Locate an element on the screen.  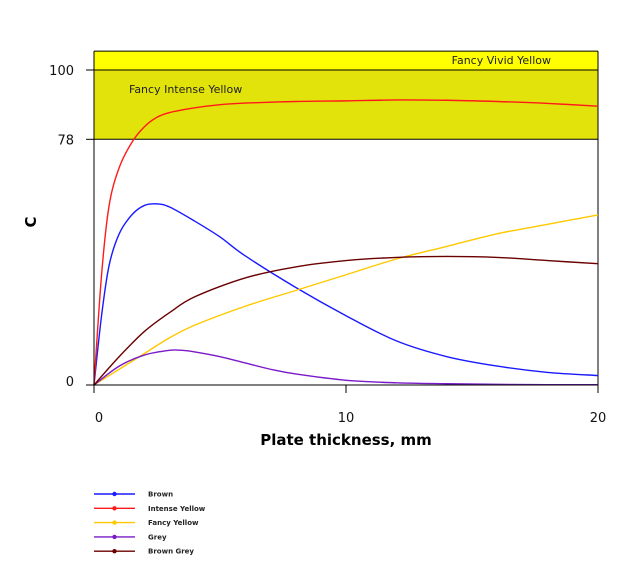
x-tick-label-20: 20 is located at coordinates (598, 418).